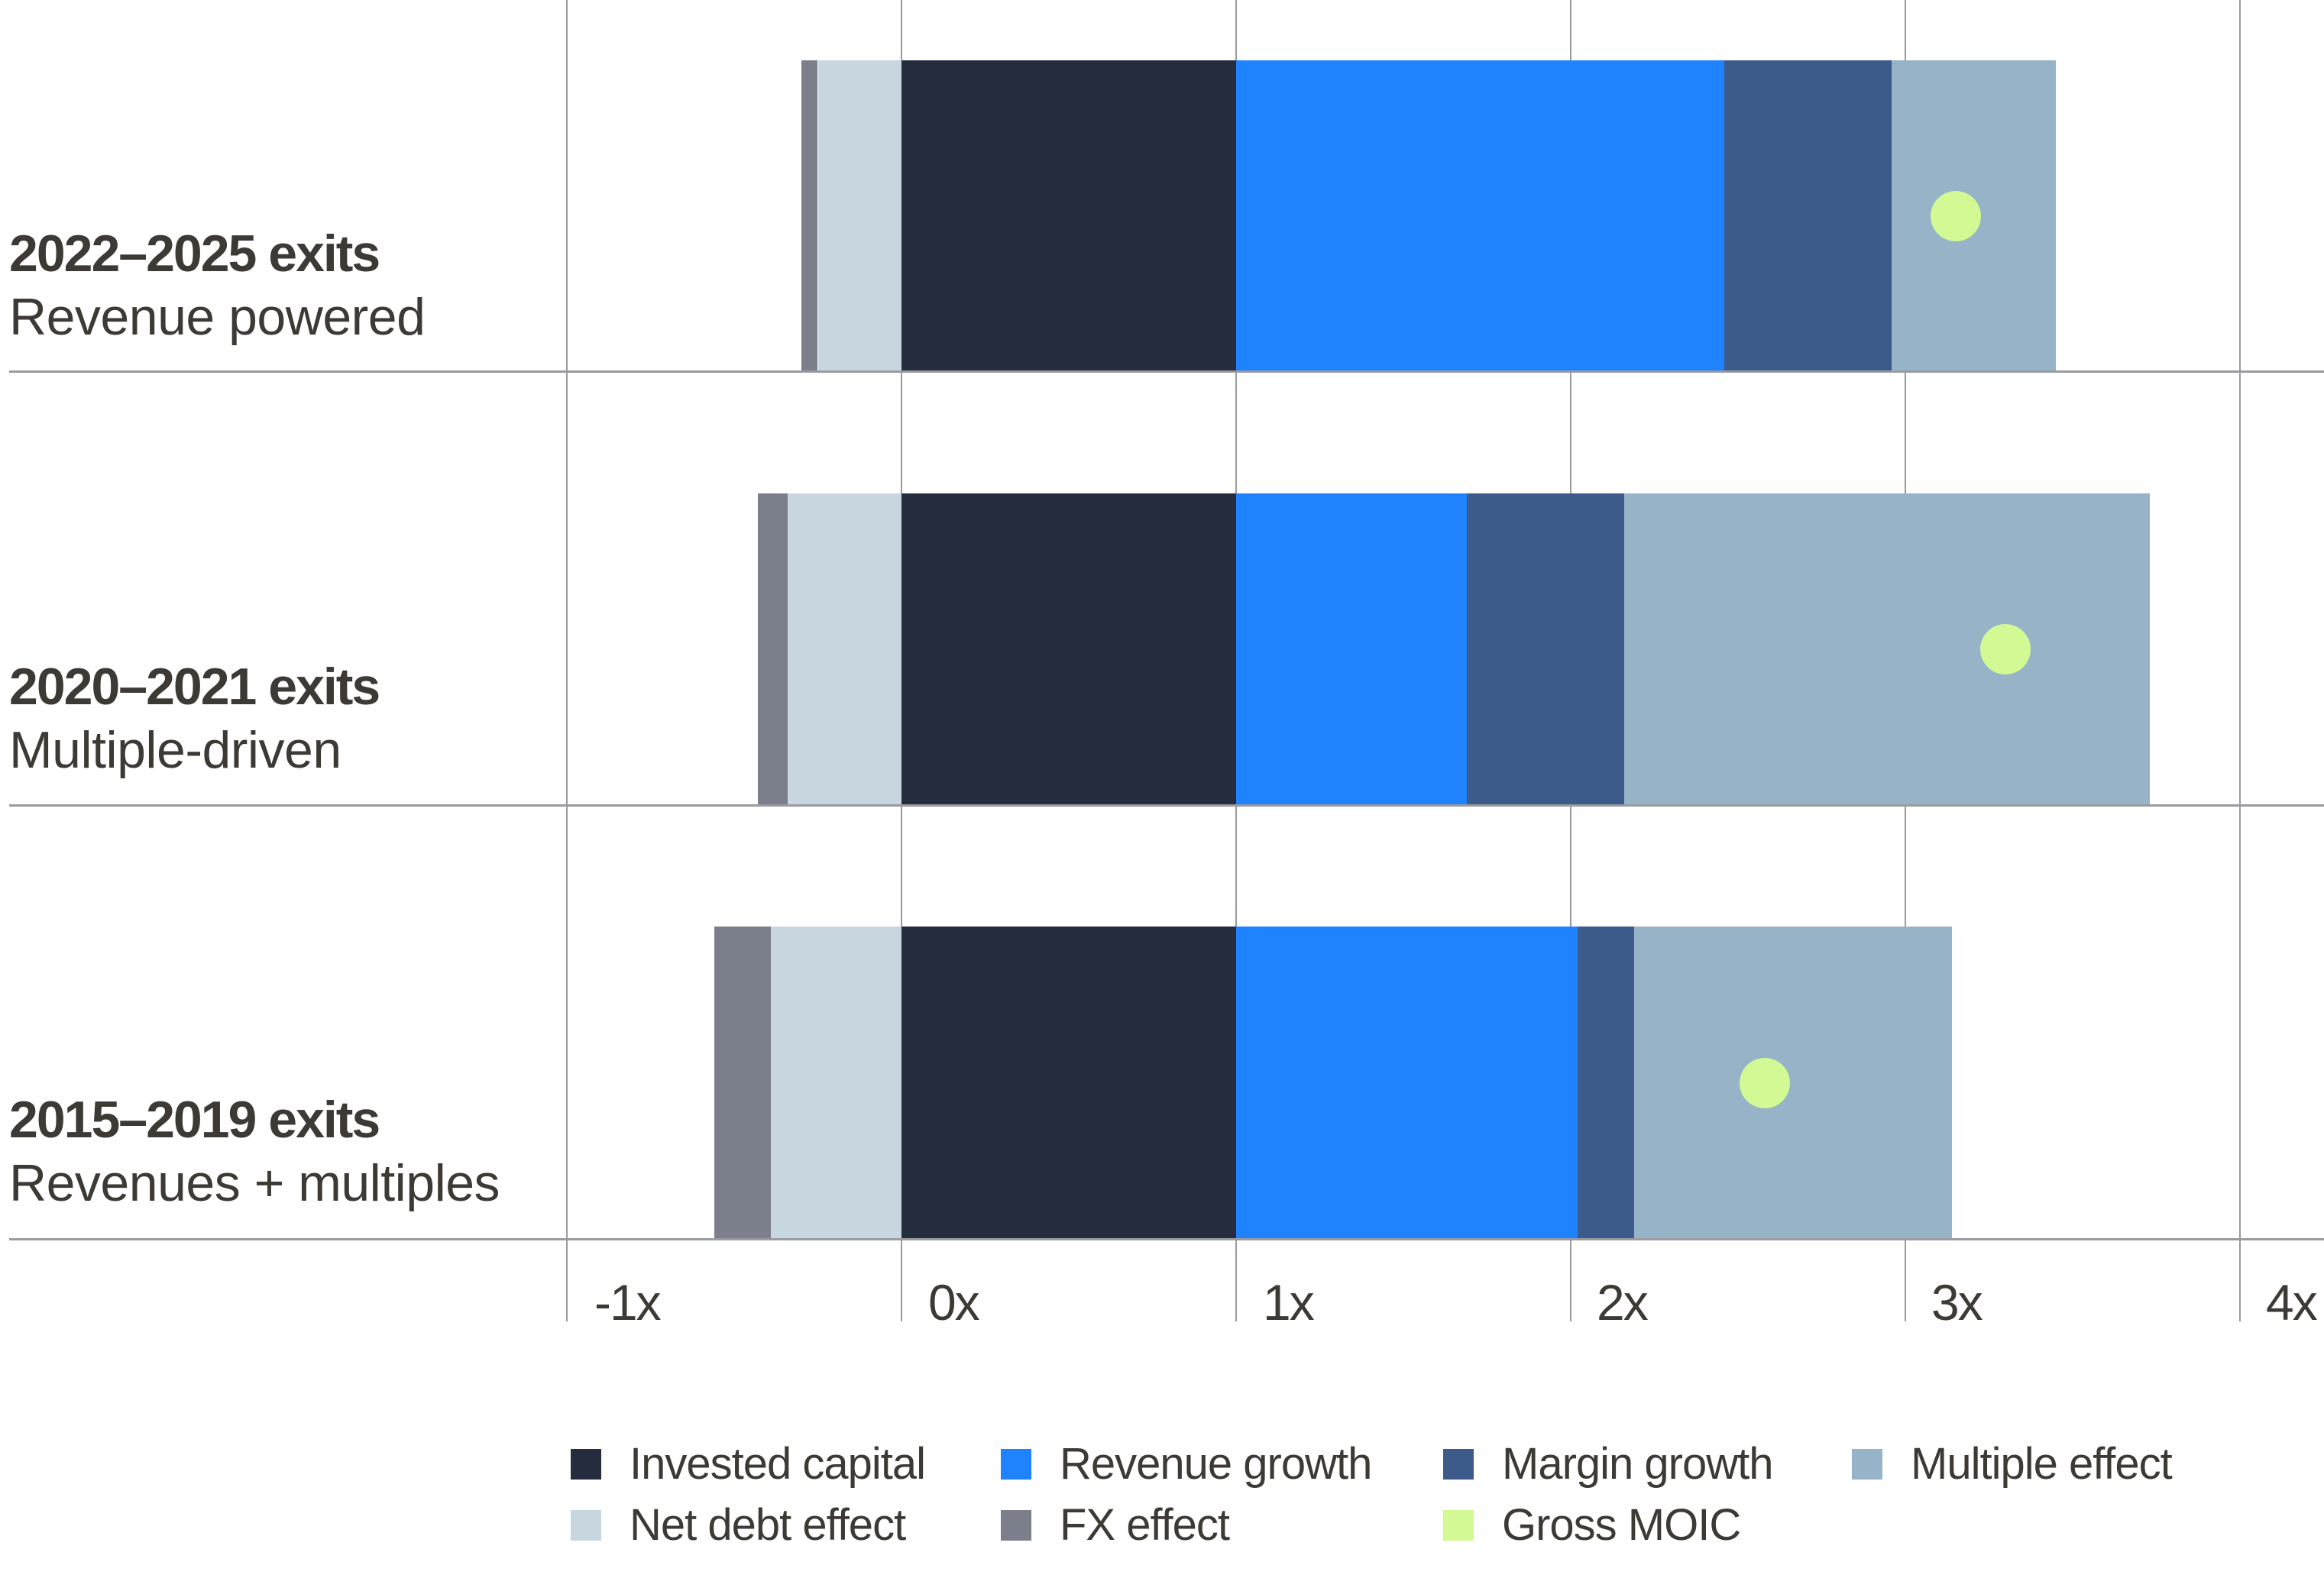 This screenshot has width=2324, height=1575. Describe the element at coordinates (628, 1303) in the screenshot. I see `x-tick-label: -1x` at that location.